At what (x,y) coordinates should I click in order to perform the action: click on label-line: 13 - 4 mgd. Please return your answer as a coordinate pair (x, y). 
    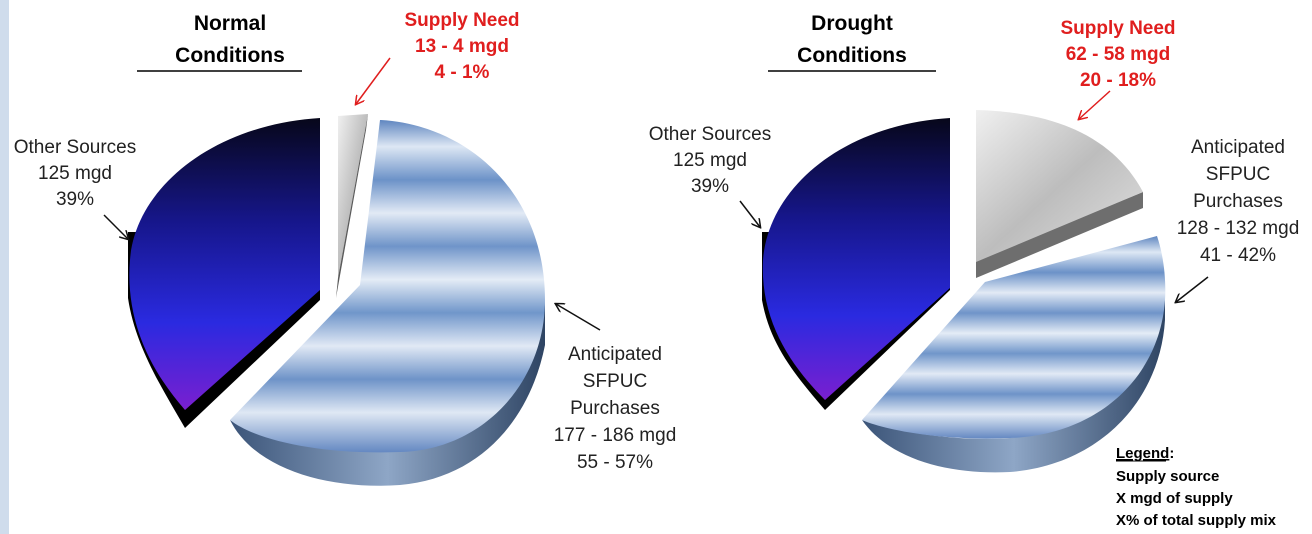
    Looking at the image, I should click on (462, 46).